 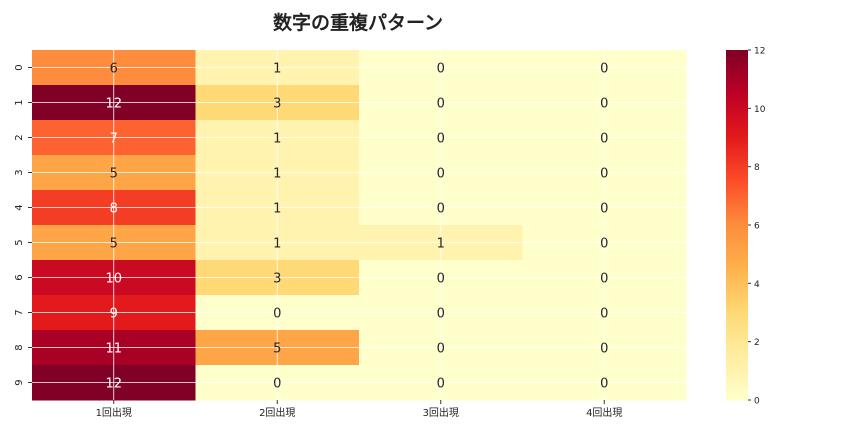 What do you see at coordinates (19, 102) in the screenshot?
I see `y-tick-label: 1` at bounding box center [19, 102].